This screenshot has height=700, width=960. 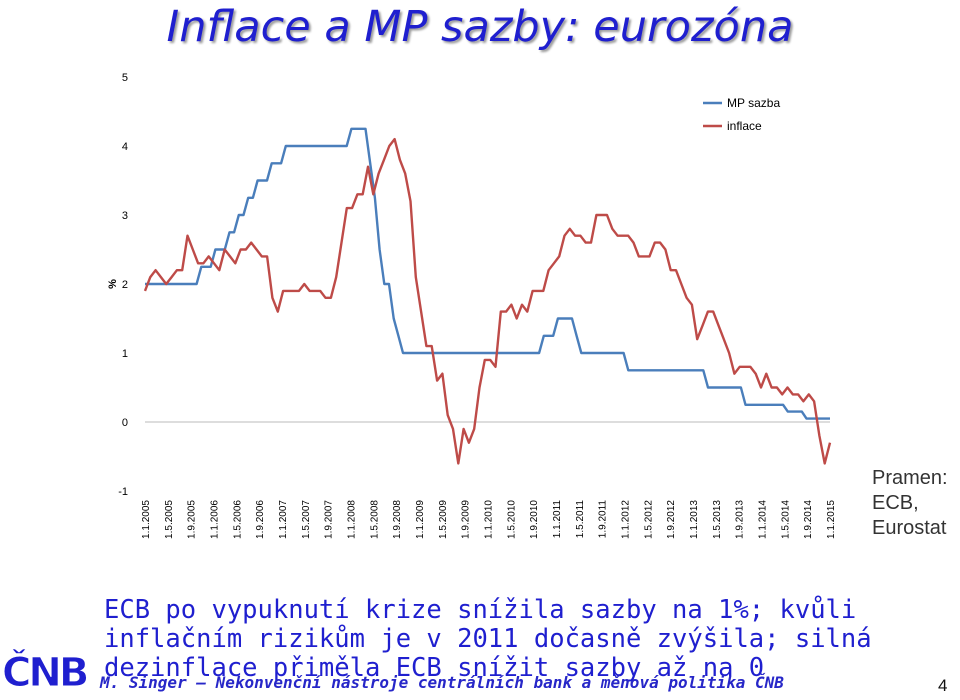 What do you see at coordinates (443, 519) in the screenshot?
I see `x-tick-label: 1.5.2009` at bounding box center [443, 519].